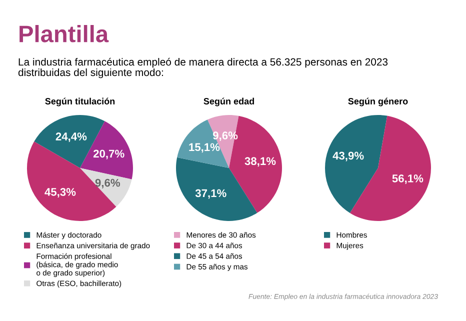  What do you see at coordinates (107, 183) in the screenshot?
I see `data-label: 9,6%` at bounding box center [107, 183].